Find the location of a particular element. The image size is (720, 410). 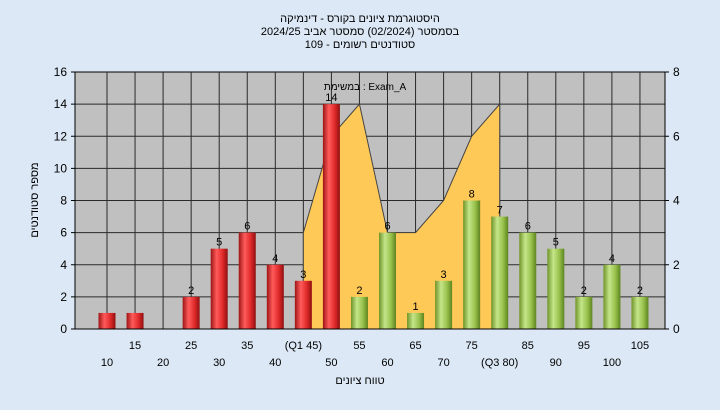

bar-value-label: 8 is located at coordinates (472, 195).